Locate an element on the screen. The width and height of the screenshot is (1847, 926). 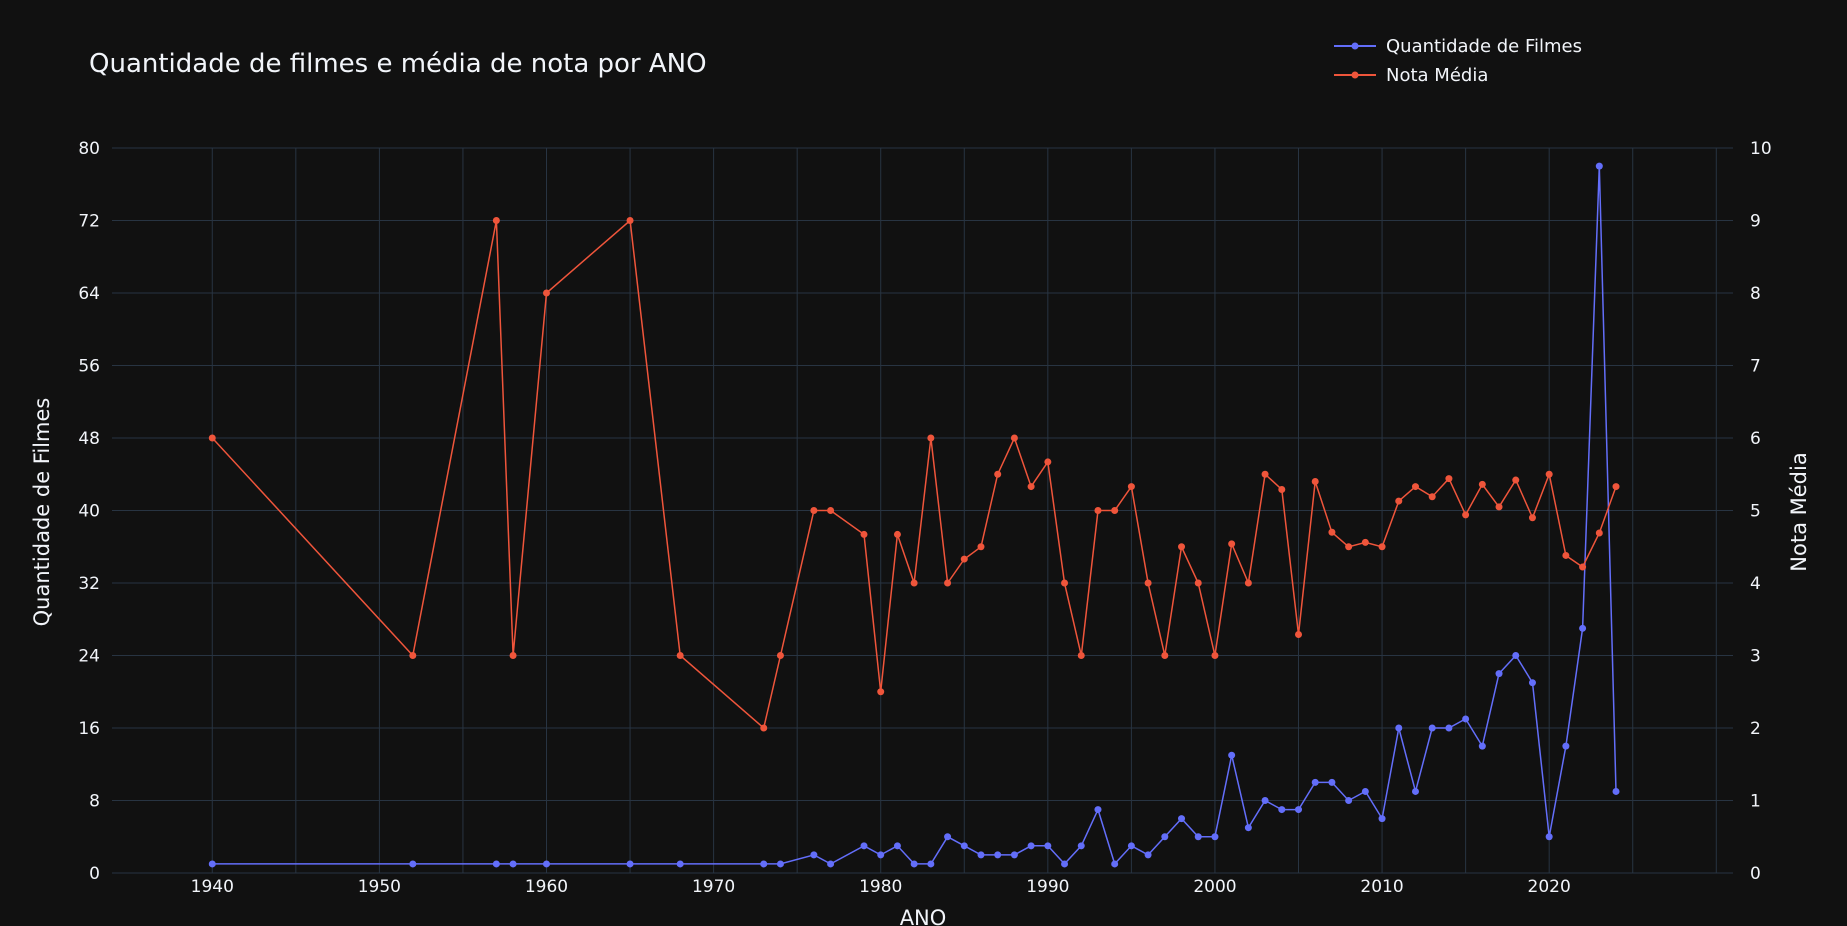
legend-label: Nota Média is located at coordinates (1437, 75).